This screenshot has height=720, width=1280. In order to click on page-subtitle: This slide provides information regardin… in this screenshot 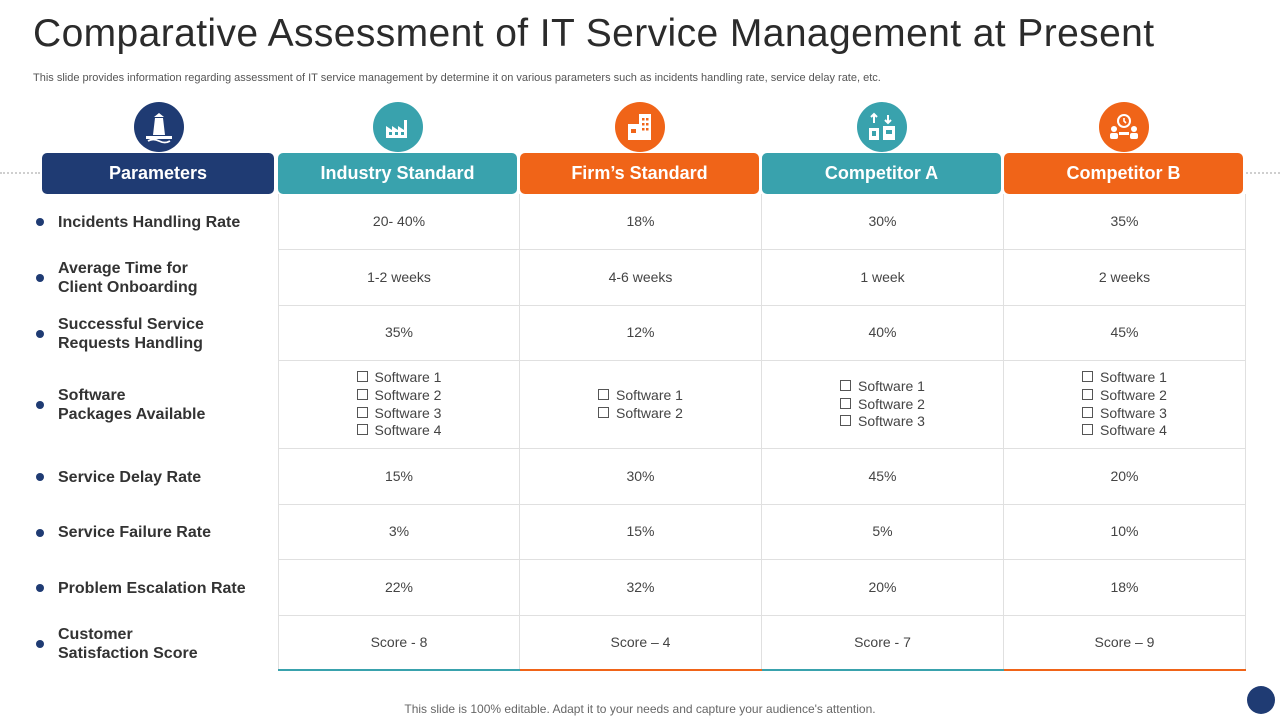, I will do `click(457, 78)`.